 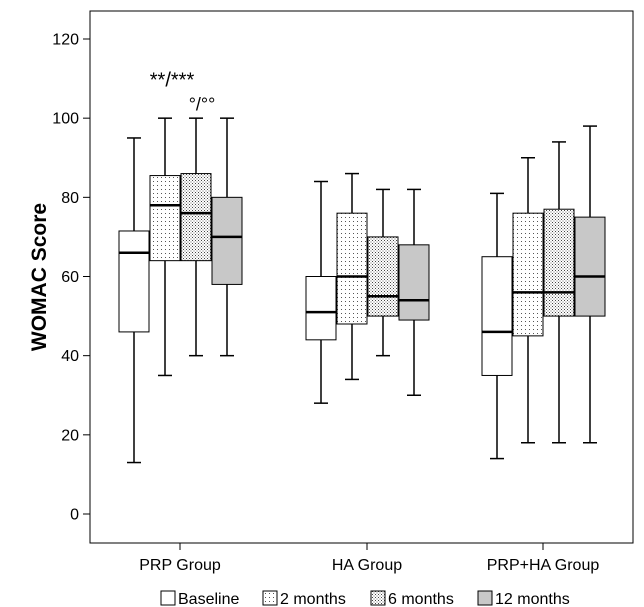 I want to click on category-label: PRP Group, so click(x=180, y=565).